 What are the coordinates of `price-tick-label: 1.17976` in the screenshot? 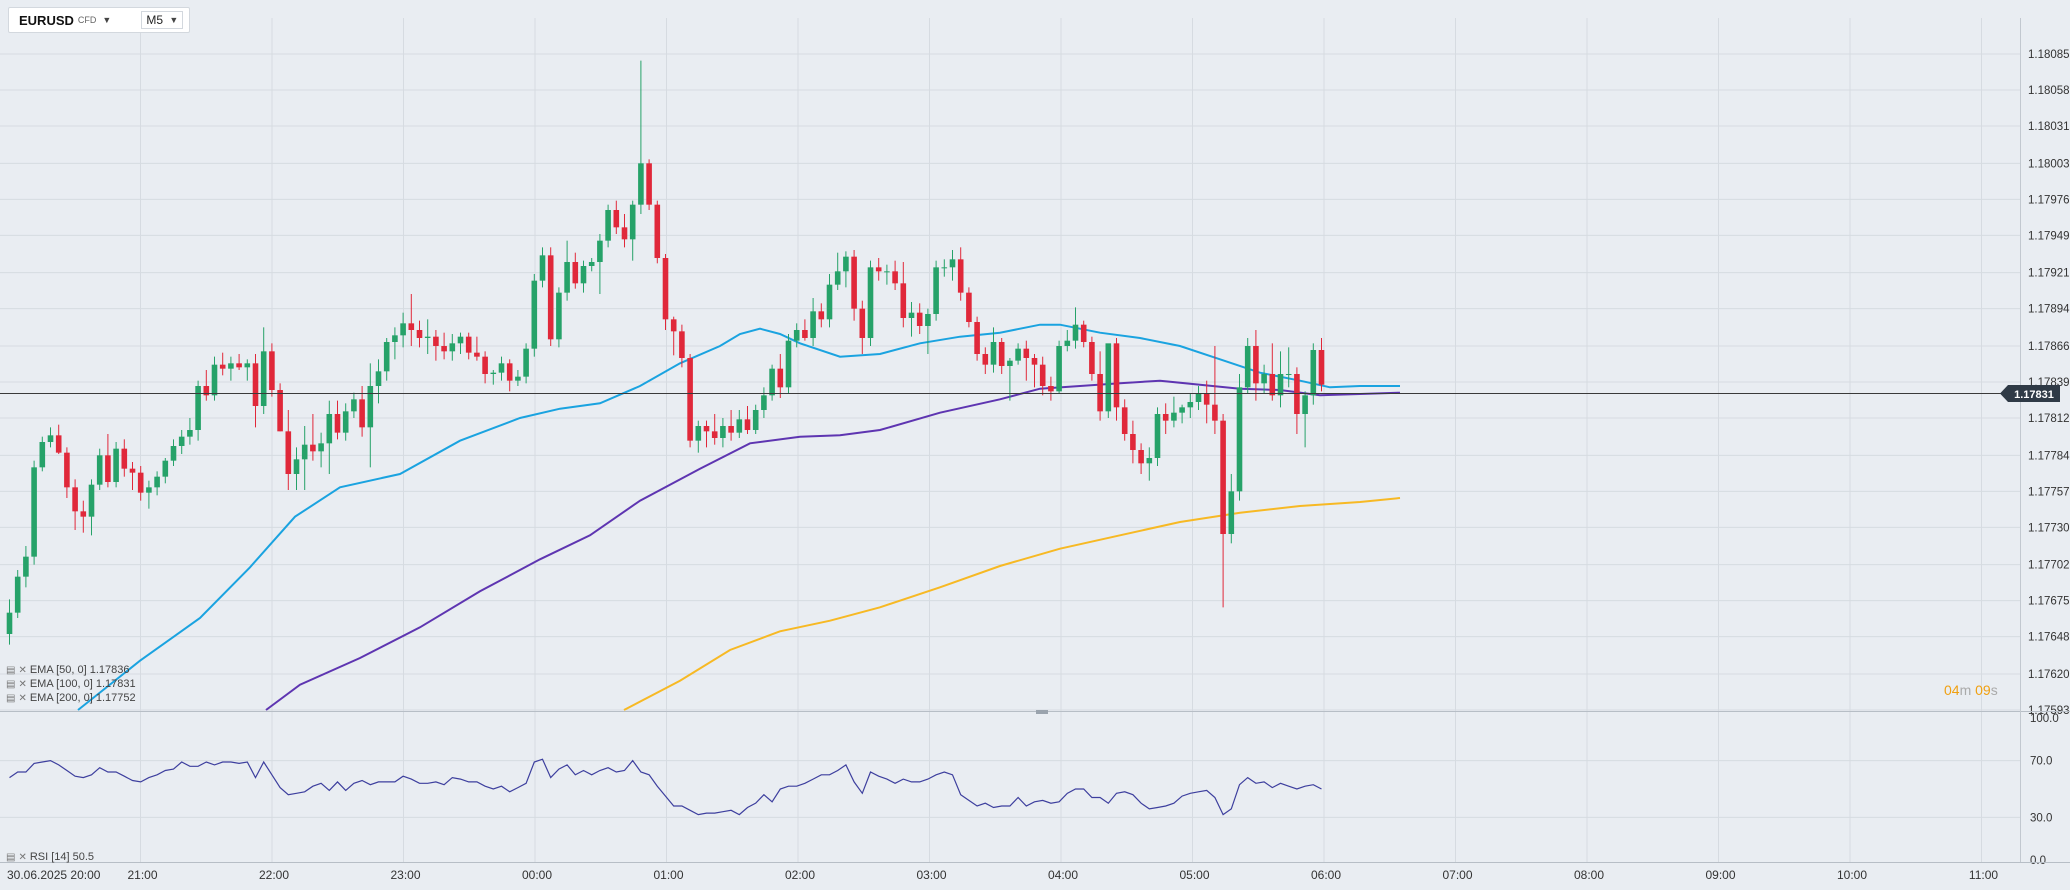 It's located at (2049, 200).